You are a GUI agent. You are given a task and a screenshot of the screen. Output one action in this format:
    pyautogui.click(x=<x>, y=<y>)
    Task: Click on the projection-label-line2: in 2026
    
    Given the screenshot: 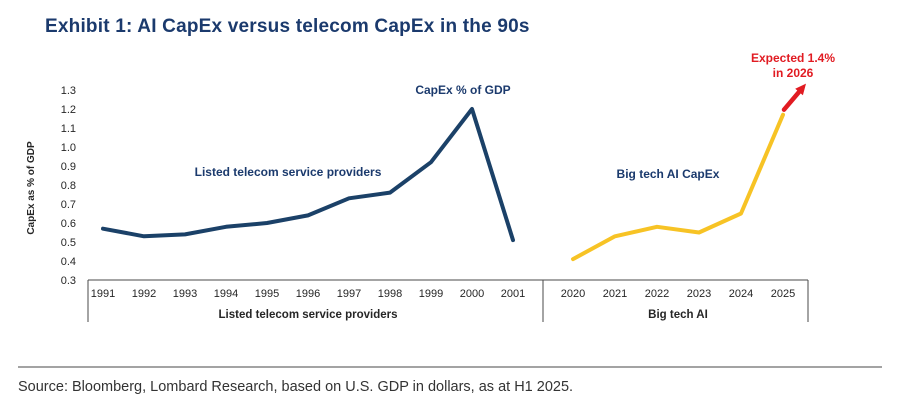 What is the action you would take?
    pyautogui.click(x=793, y=73)
    